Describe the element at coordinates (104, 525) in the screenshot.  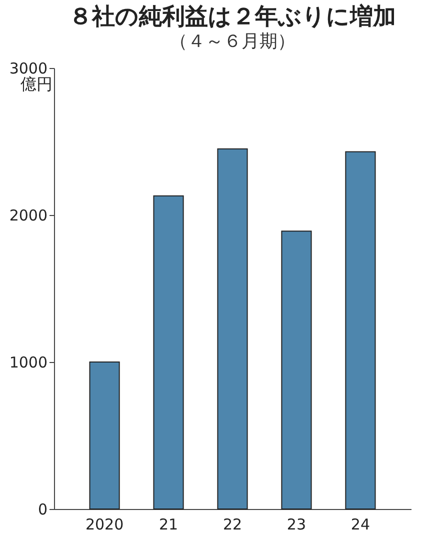
I see `x-tick-label: 2020` at that location.